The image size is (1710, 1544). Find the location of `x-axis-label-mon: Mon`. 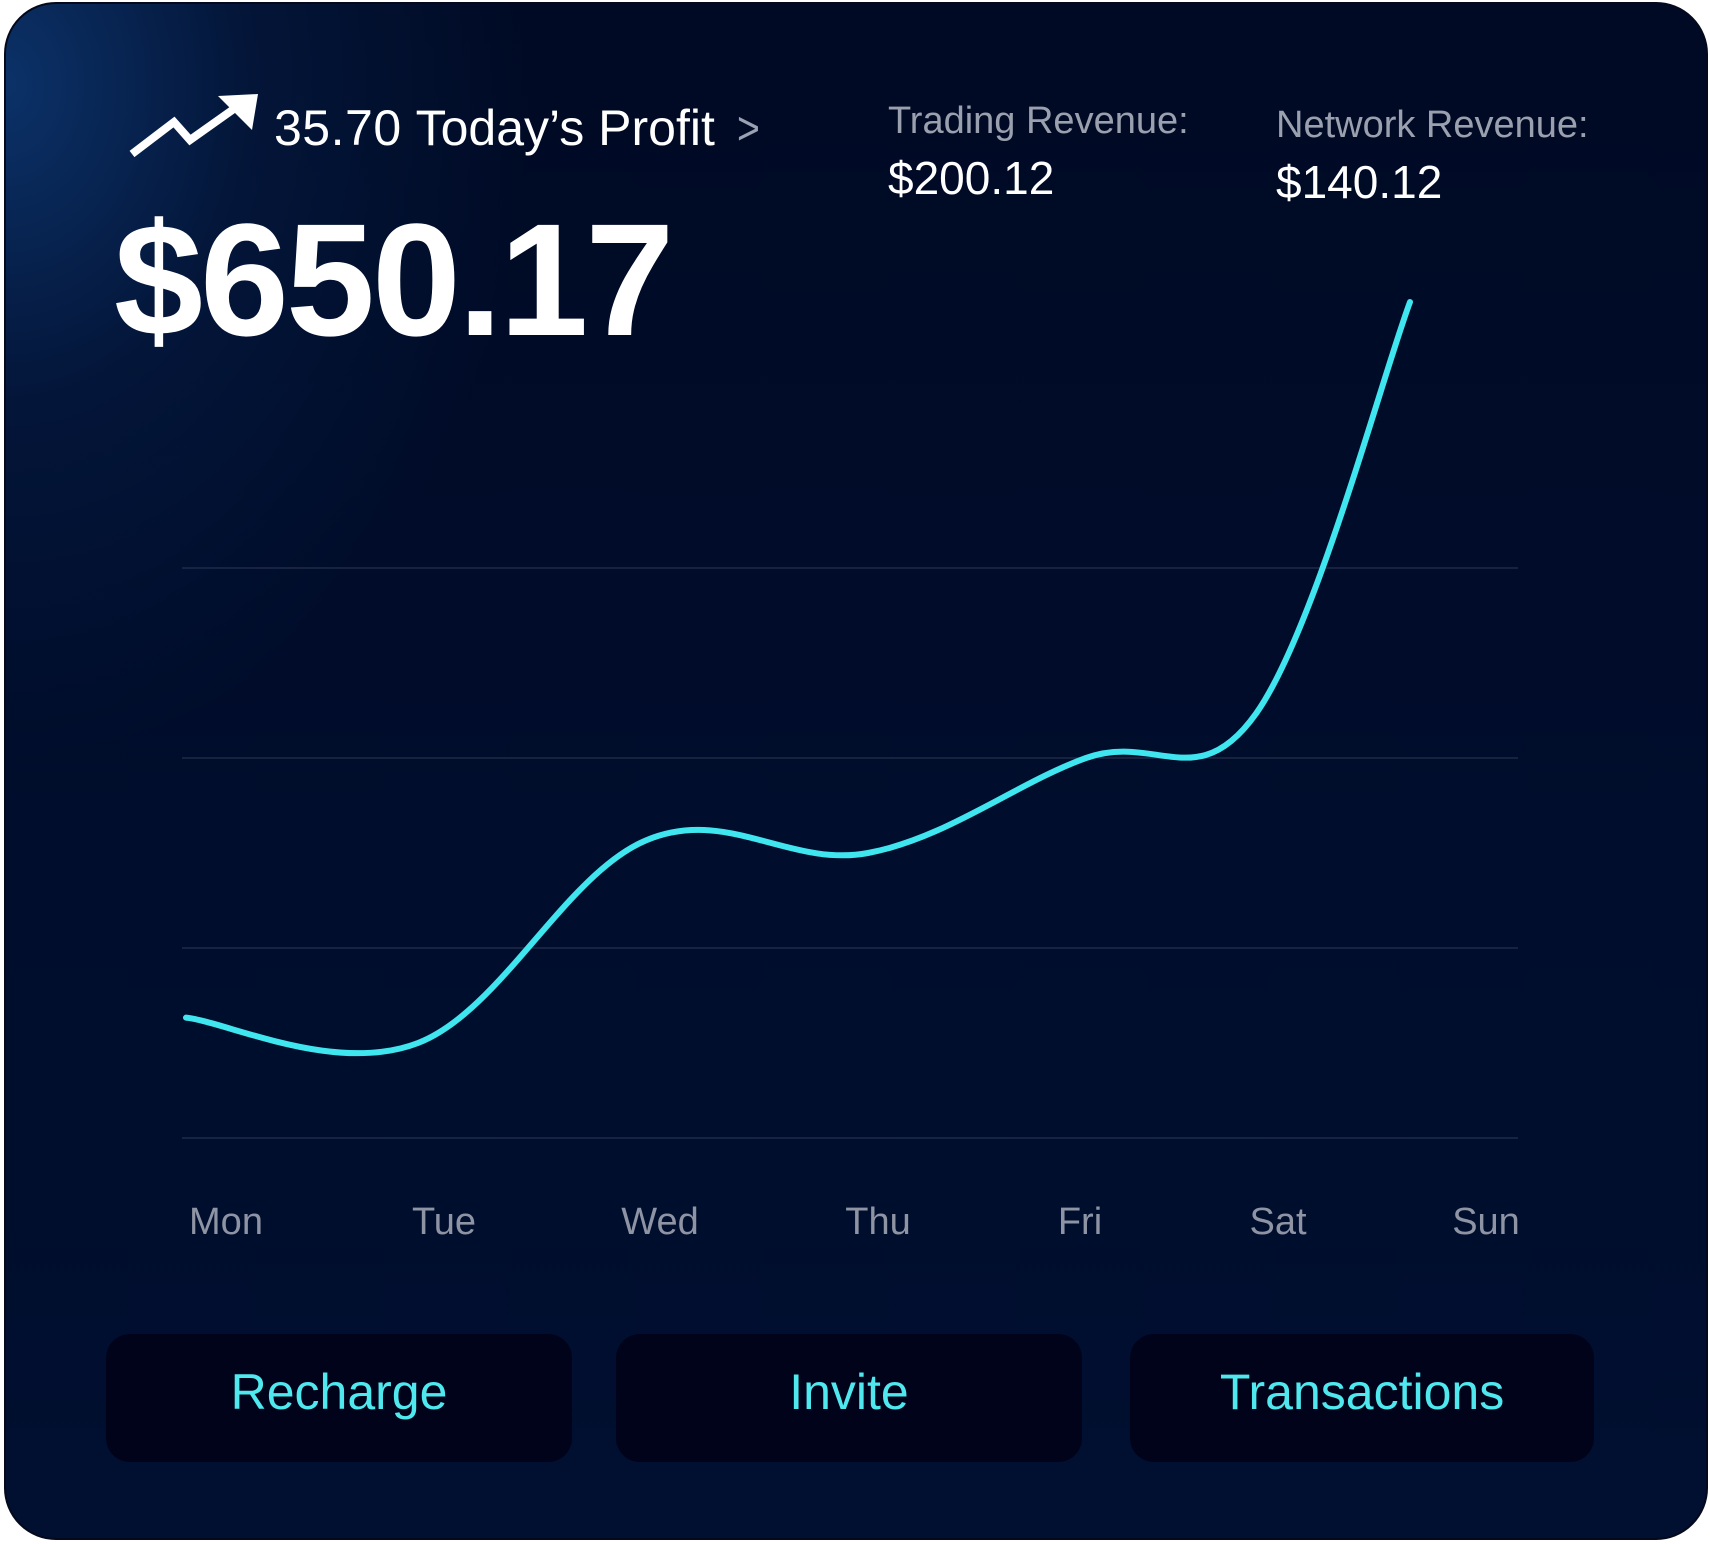

x-axis-label-mon: Mon is located at coordinates (226, 1222).